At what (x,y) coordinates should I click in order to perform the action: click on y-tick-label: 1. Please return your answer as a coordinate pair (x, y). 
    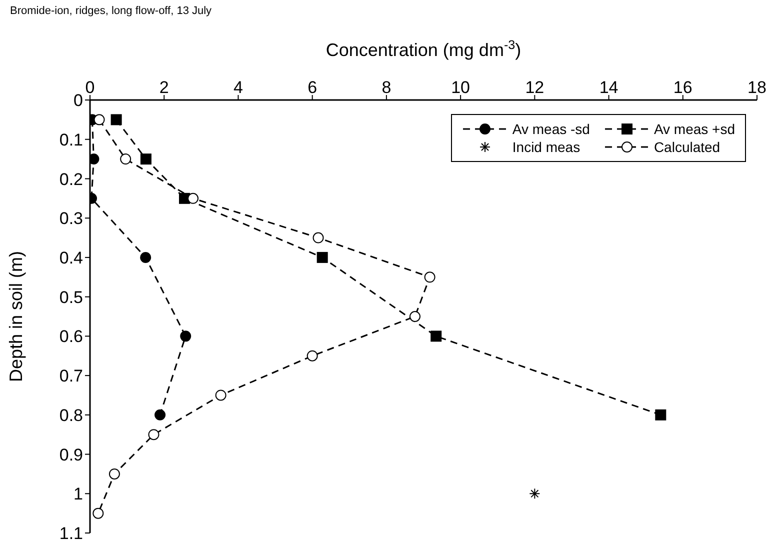
    Looking at the image, I should click on (78, 494).